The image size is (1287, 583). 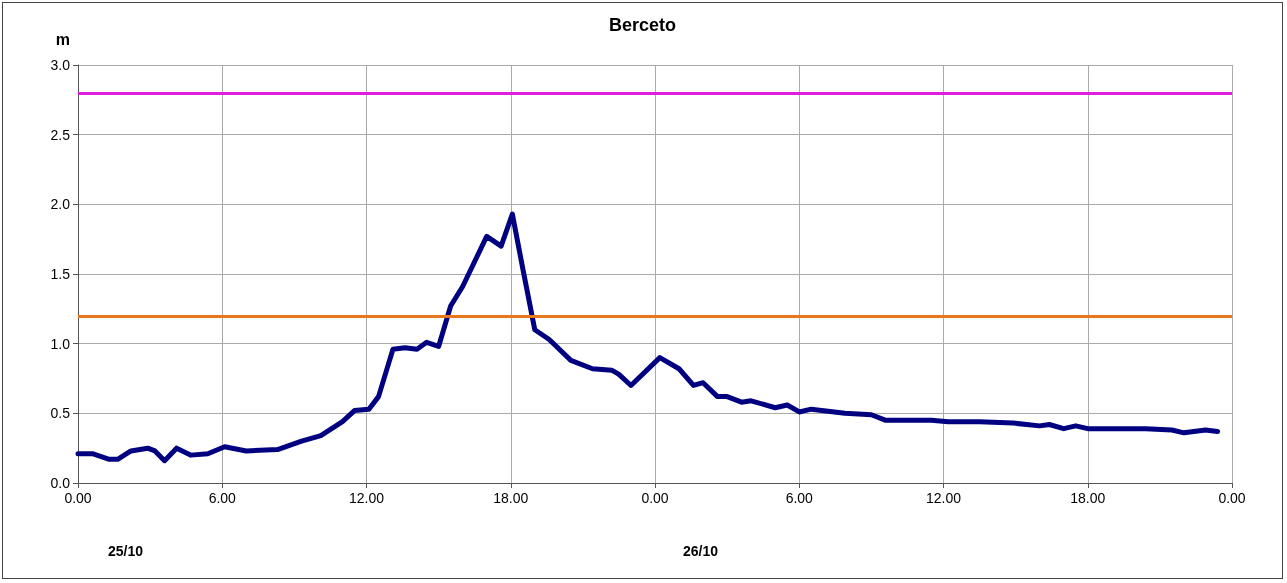 I want to click on text: 26/10, so click(x=701, y=551).